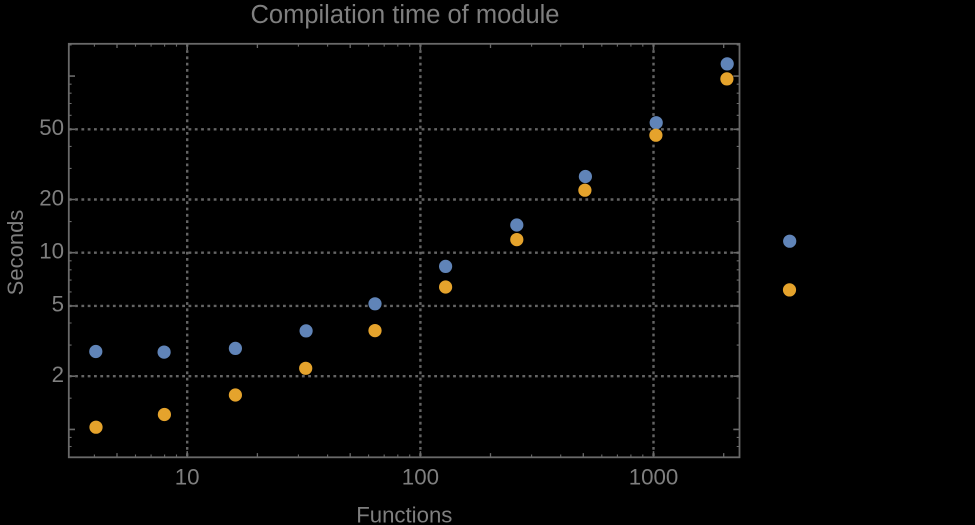 This screenshot has height=525, width=975. I want to click on svg-text: 2, so click(58, 374).